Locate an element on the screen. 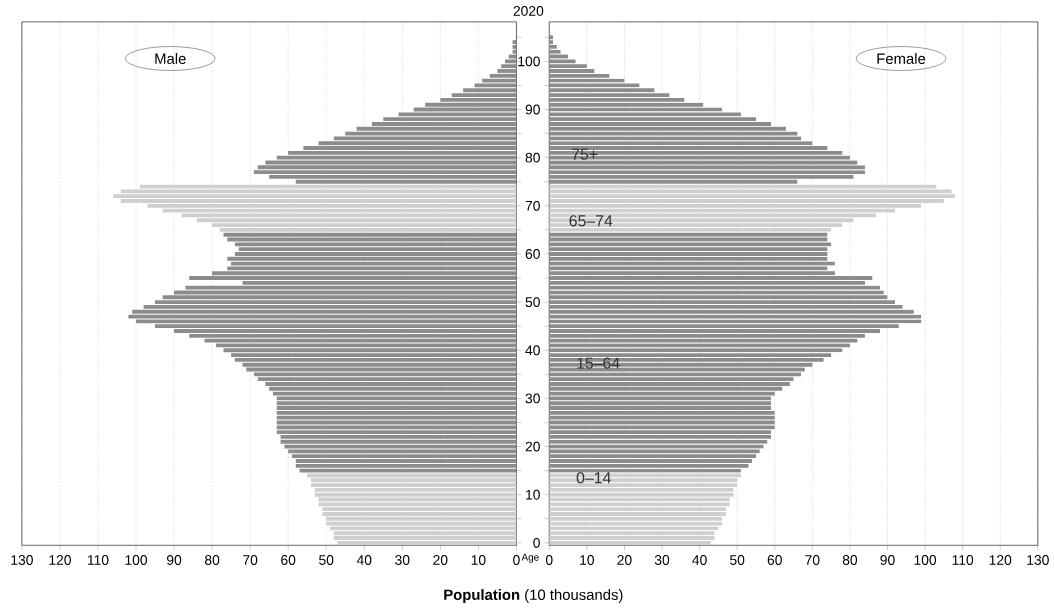  text: Male is located at coordinates (170, 58).